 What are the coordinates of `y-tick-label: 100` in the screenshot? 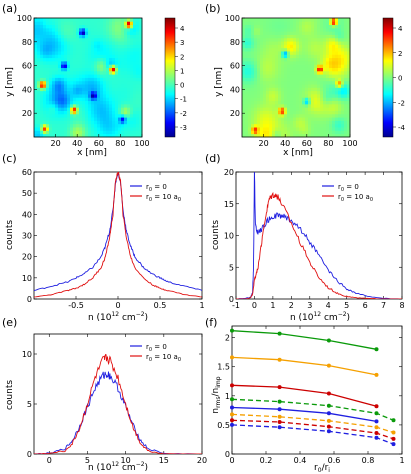 It's located at (232, 18).